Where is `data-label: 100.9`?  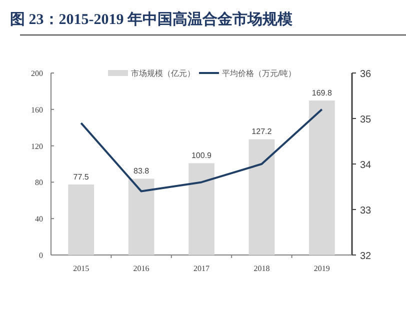 data-label: 100.9 is located at coordinates (201, 155).